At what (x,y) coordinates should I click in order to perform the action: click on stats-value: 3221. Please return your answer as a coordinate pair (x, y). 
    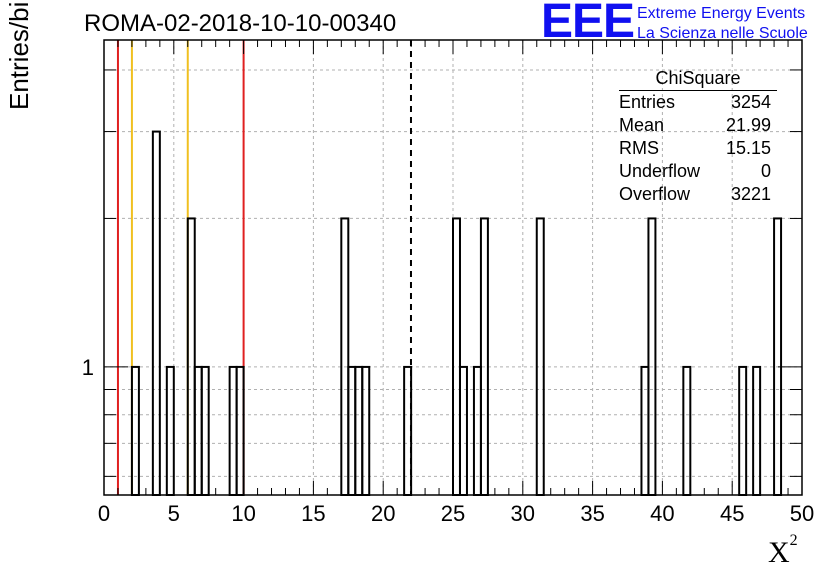
    Looking at the image, I should click on (750, 194).